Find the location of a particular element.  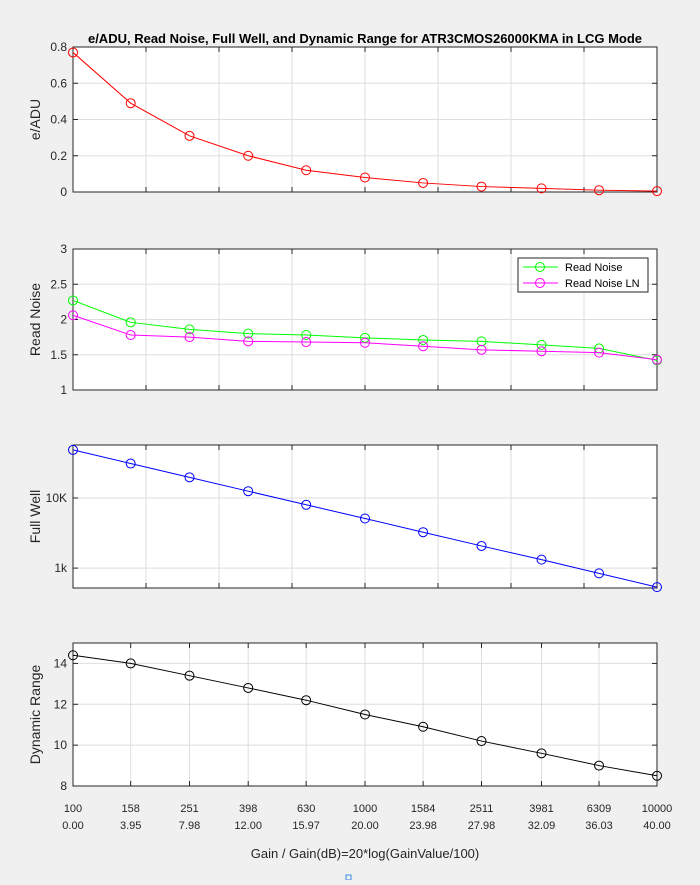

x-tick-label-db: 7.98 is located at coordinates (189, 826).